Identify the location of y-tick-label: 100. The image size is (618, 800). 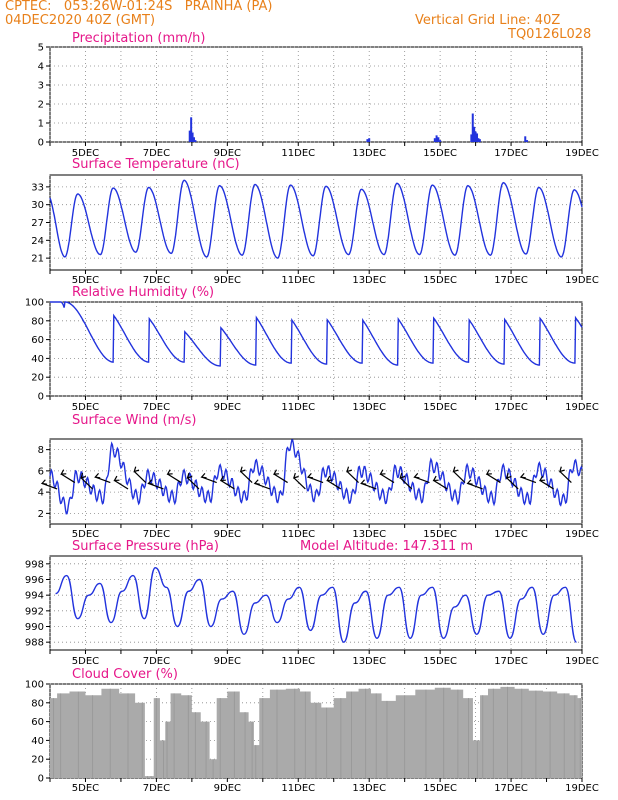
(34, 303).